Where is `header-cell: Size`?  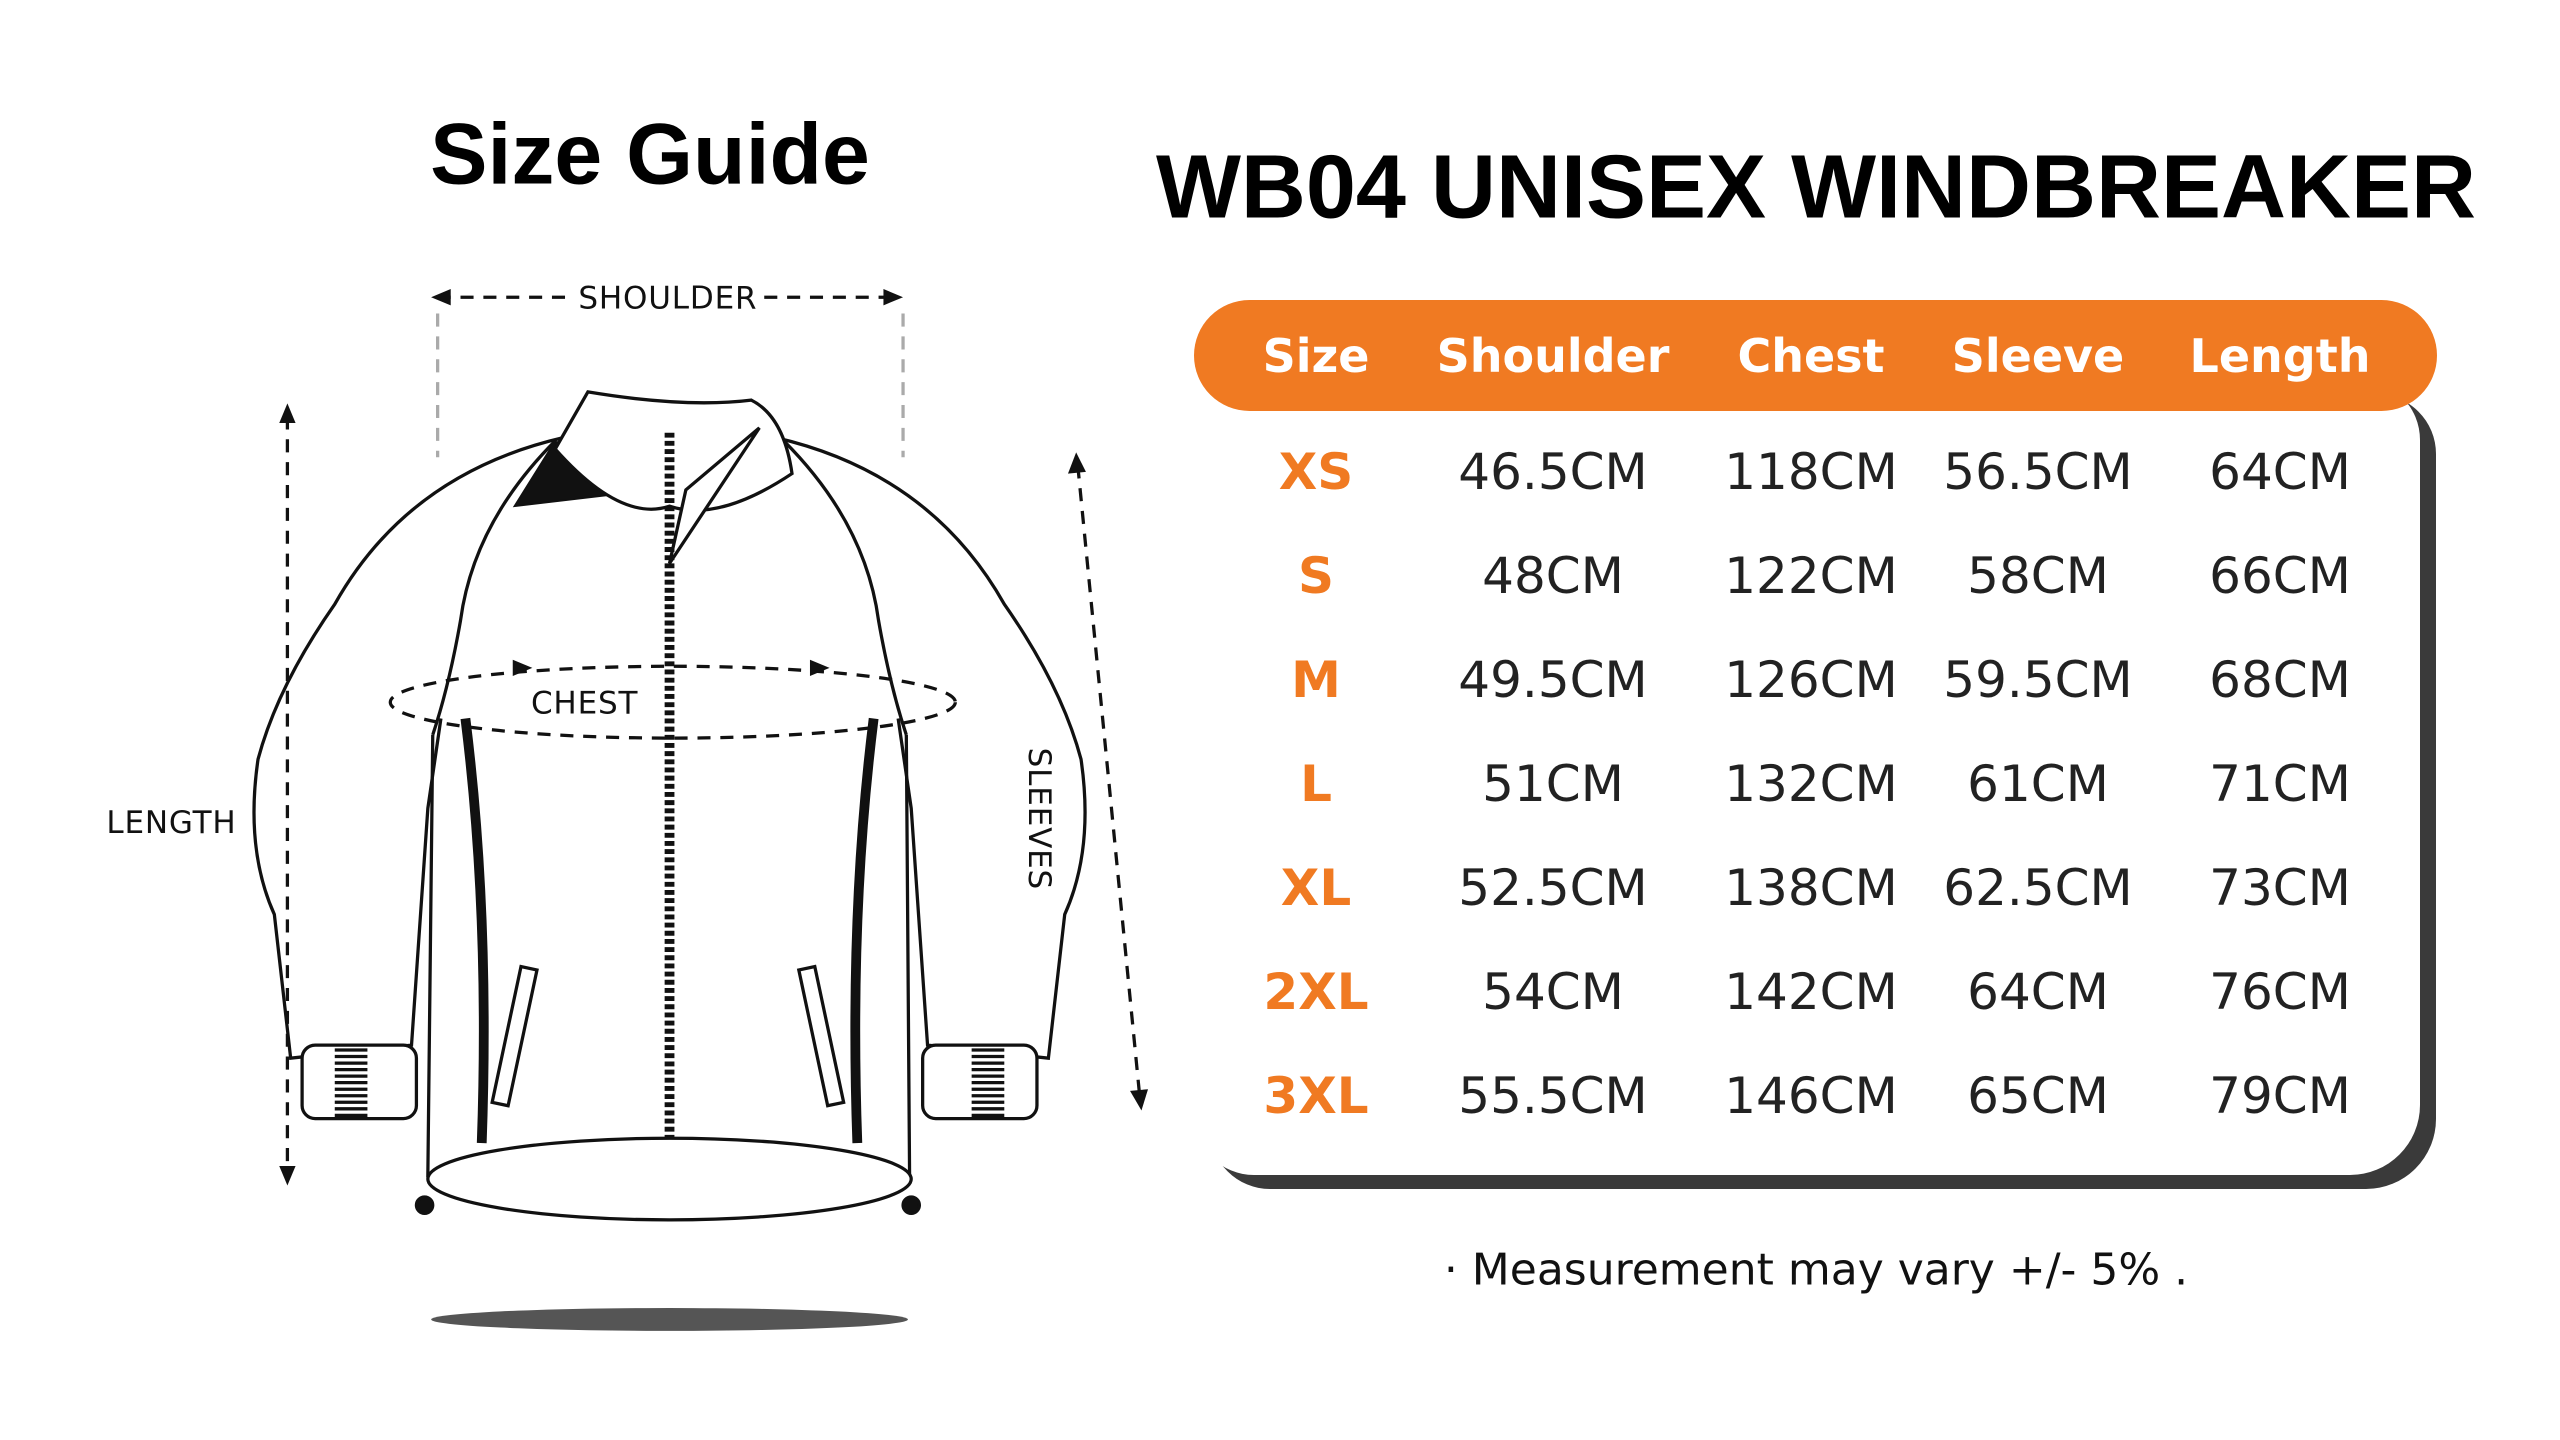
header-cell: Size is located at coordinates (1316, 356).